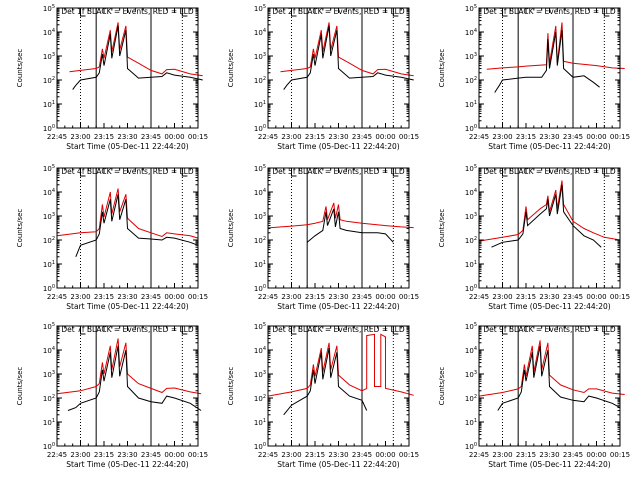  What do you see at coordinates (127, 329) in the screenshot?
I see `chart-title: Det 7f BLACK = Events, RED = LLD` at bounding box center [127, 329].